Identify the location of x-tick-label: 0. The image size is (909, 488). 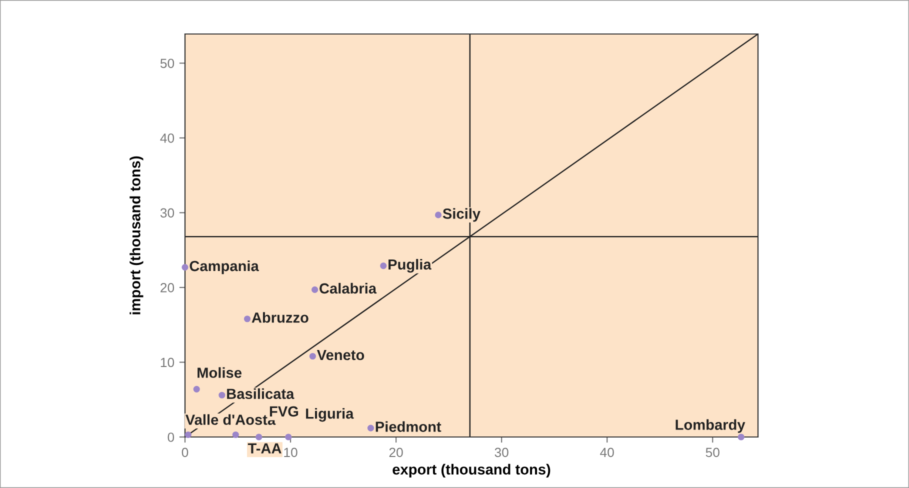
(185, 453).